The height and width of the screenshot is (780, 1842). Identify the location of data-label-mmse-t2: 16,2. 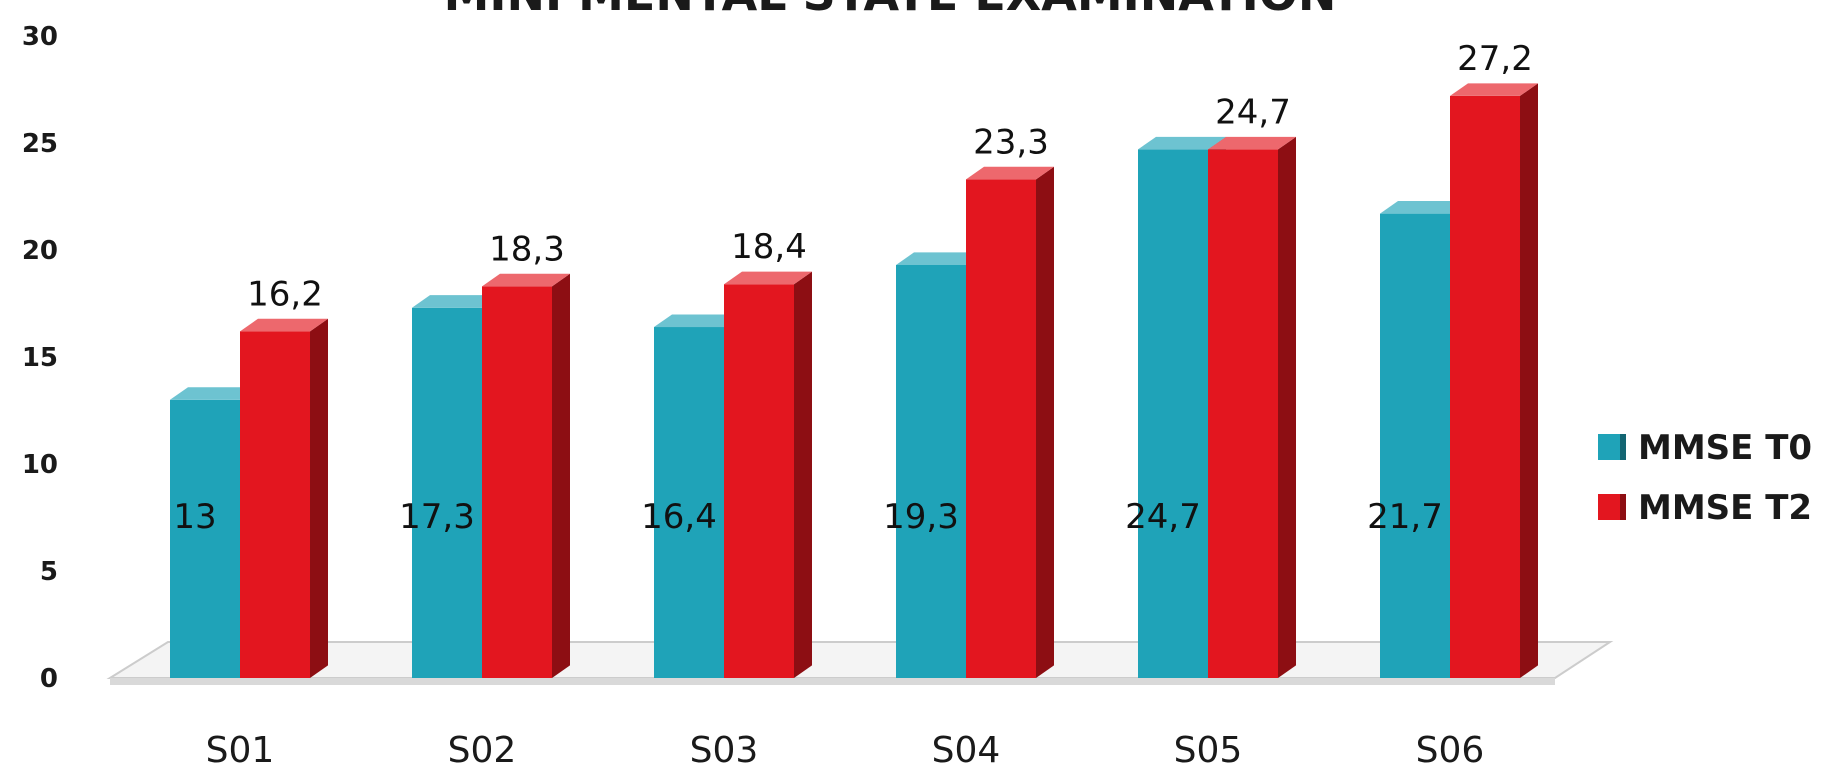
(285, 294).